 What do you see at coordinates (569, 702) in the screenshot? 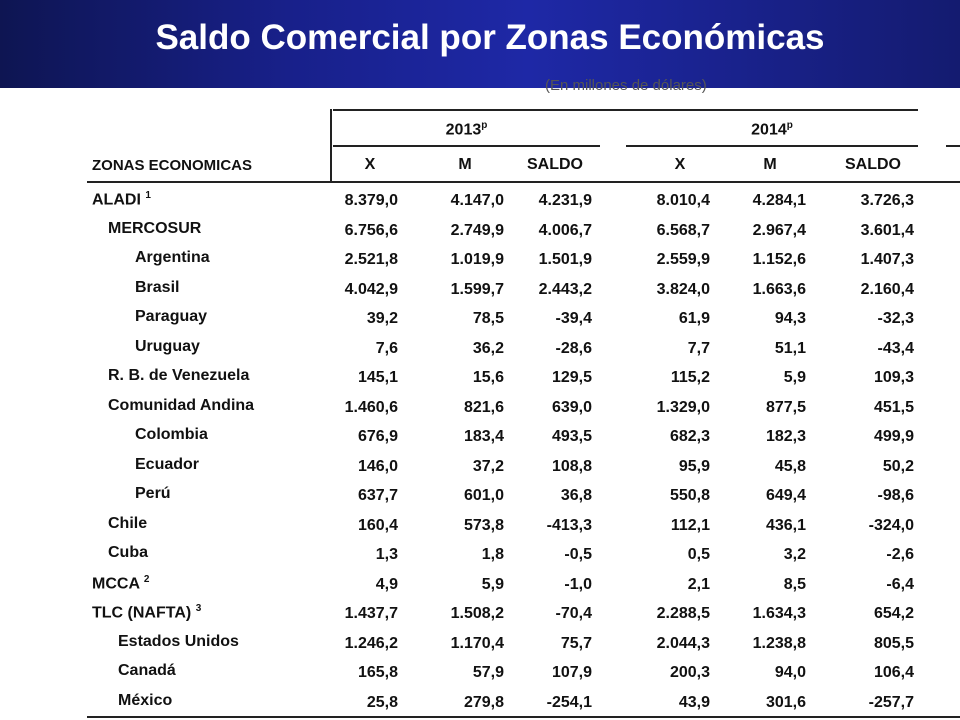
I see `cell-saldo-2013: -254,1` at bounding box center [569, 702].